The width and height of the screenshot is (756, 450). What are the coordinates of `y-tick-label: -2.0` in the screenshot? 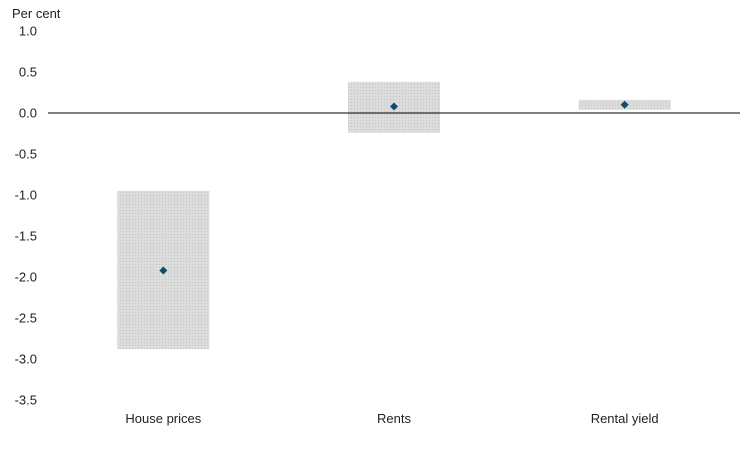 It's located at (26, 277).